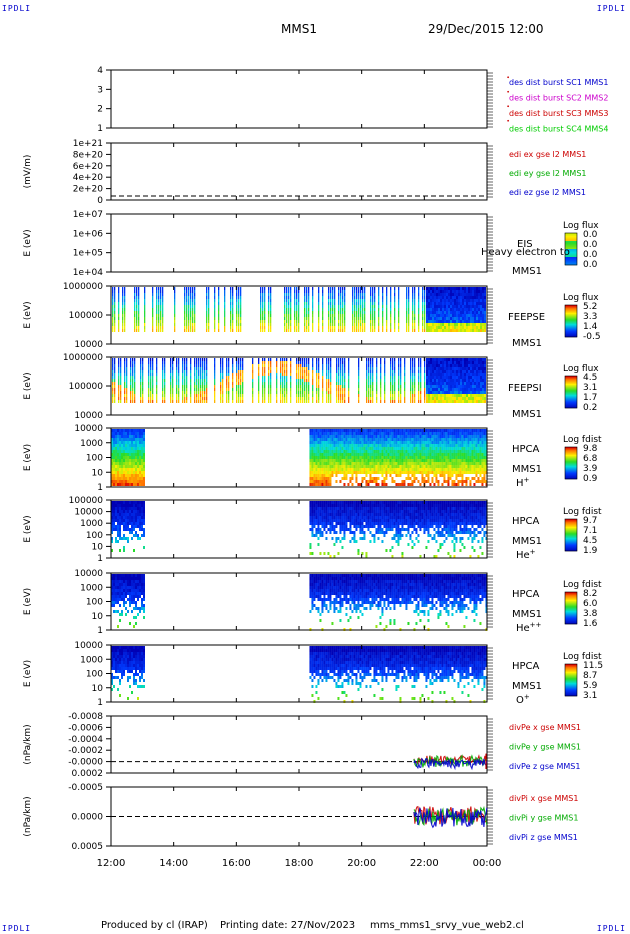 The width and height of the screenshot is (630, 934). I want to click on panel-hpca_he-spacecraft-label: MMS1, so click(527, 541).